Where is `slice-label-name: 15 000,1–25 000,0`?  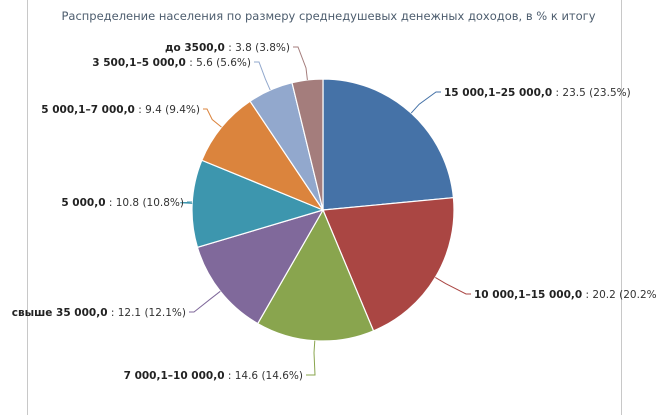
slice-label-name: 15 000,1–25 000,0 is located at coordinates (498, 93).